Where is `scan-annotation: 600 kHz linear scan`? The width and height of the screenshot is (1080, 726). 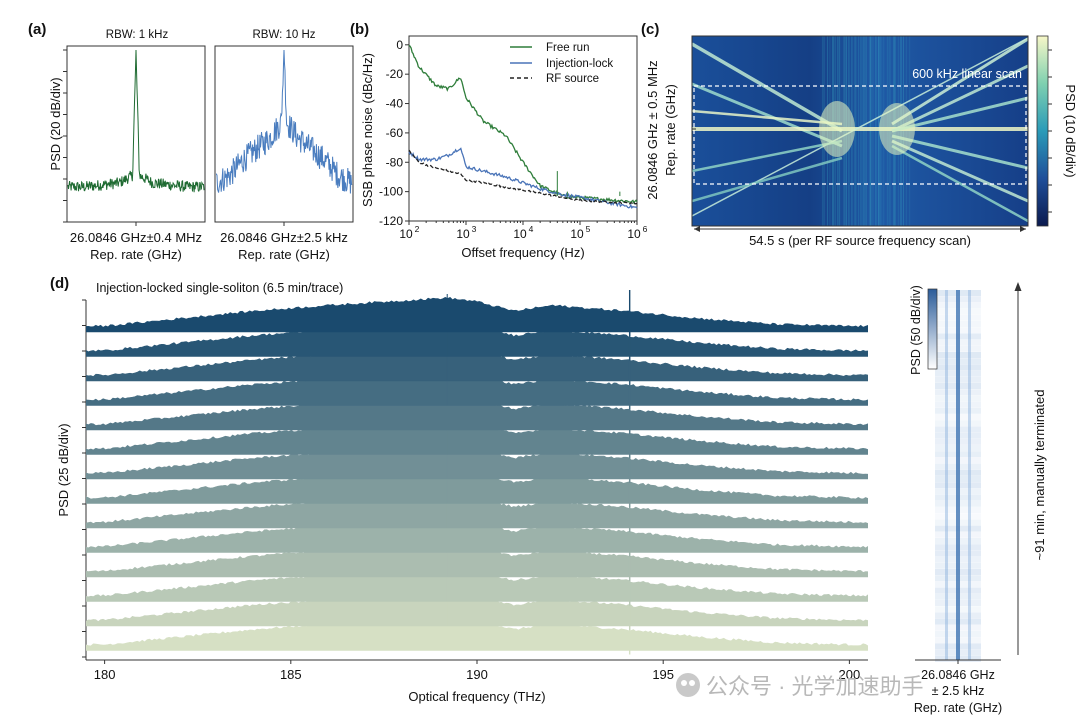 scan-annotation: 600 kHz linear scan is located at coordinates (967, 74).